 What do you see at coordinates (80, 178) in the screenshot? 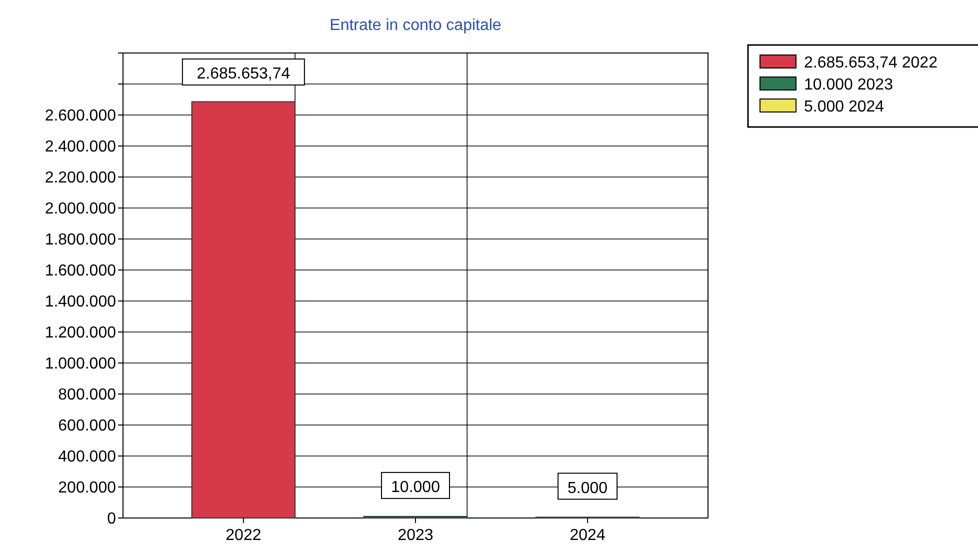
I see `y-tick-label: 2.200.000` at bounding box center [80, 178].